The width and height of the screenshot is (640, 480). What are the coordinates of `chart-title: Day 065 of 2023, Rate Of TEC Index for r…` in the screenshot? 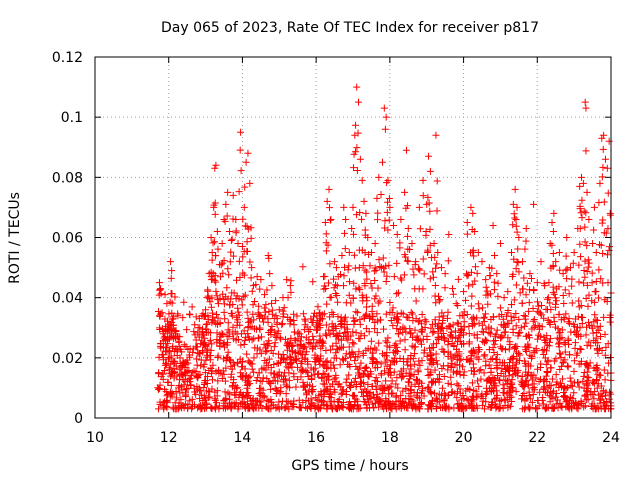 It's located at (350, 28).